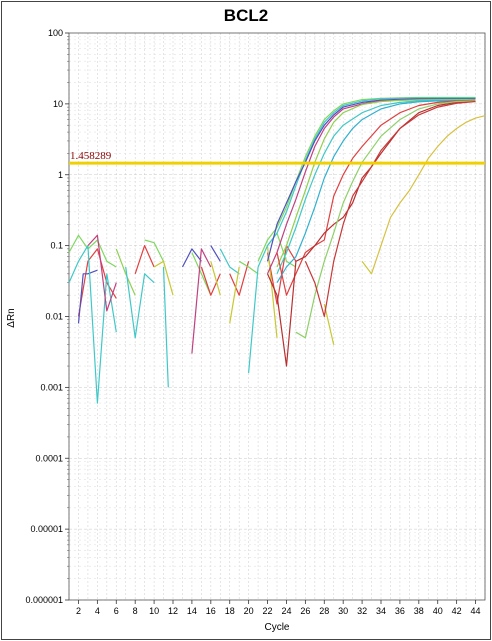  Describe the element at coordinates (55, 33) in the screenshot. I see `y-tick-label: 100` at that location.